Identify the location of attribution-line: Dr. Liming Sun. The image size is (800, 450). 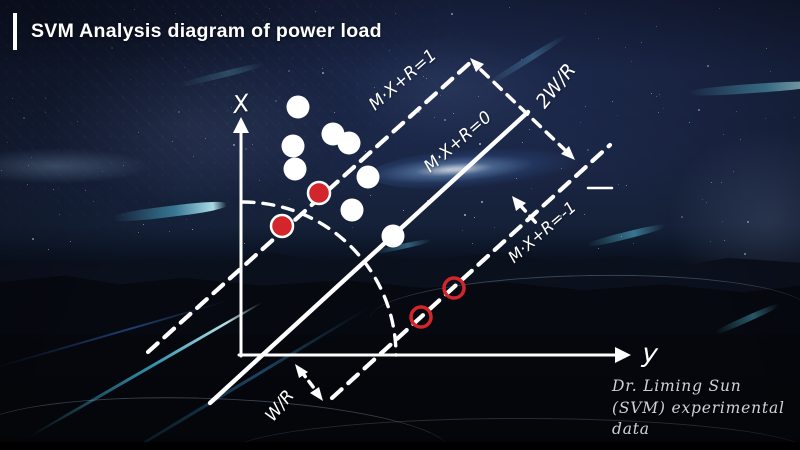
(677, 386).